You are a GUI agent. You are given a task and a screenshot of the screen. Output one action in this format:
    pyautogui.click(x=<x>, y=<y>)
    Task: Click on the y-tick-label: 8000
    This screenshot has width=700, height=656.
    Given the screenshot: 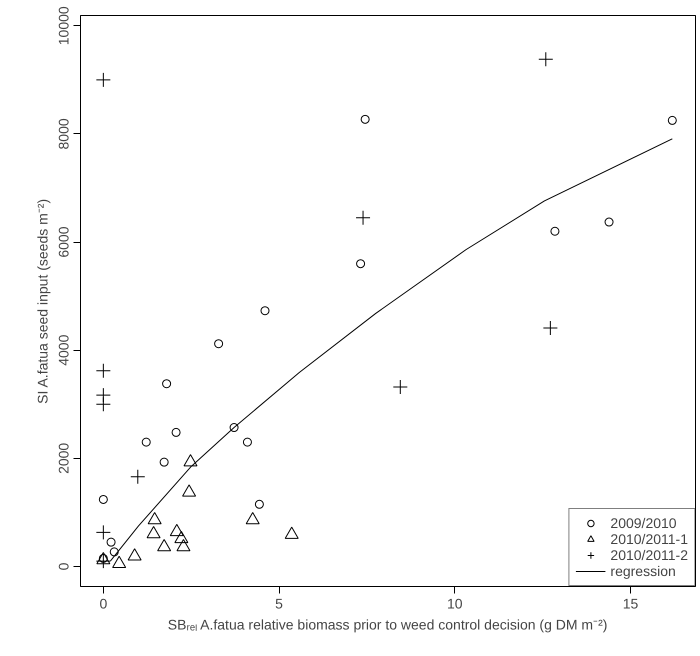 What is the action you would take?
    pyautogui.click(x=64, y=134)
    